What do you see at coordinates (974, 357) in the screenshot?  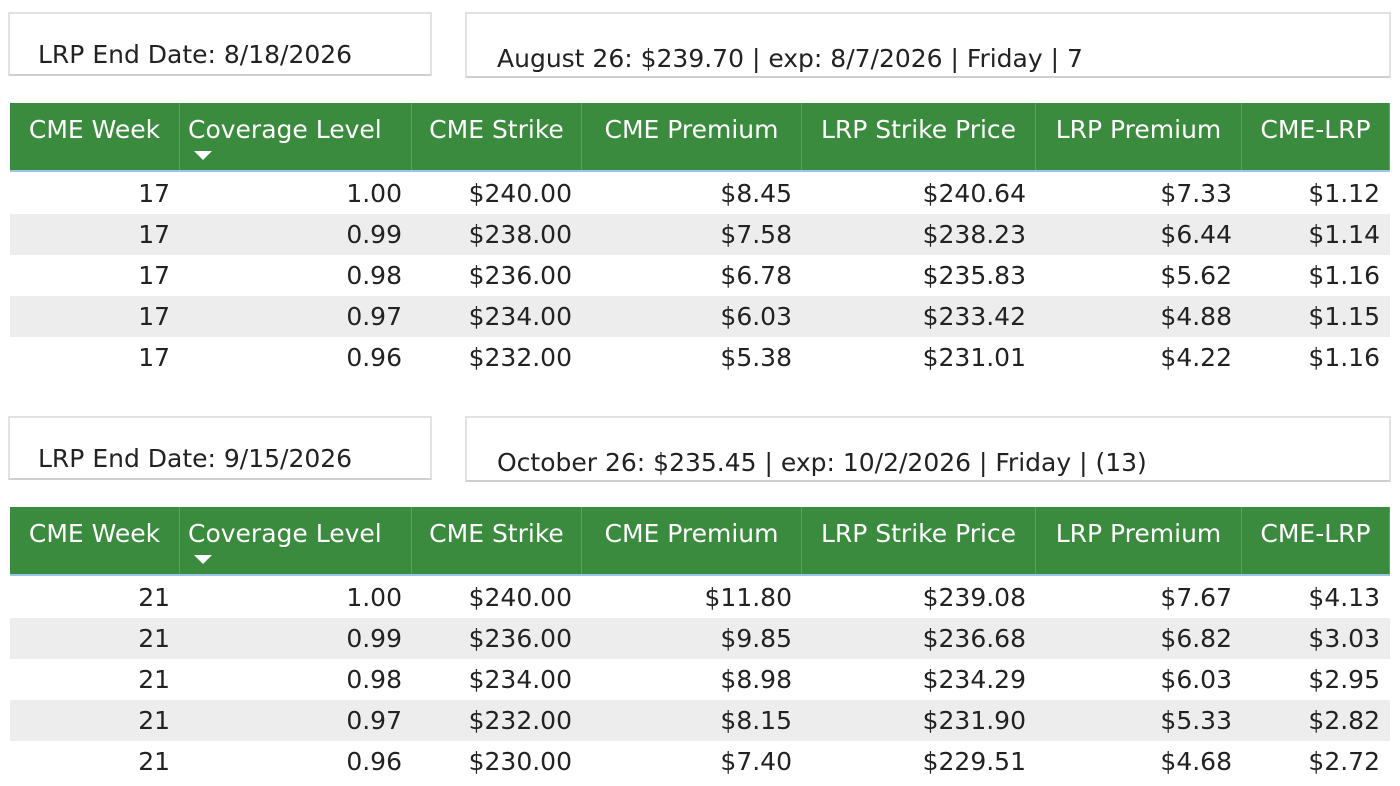 I see `table-cell: $231.01` at bounding box center [974, 357].